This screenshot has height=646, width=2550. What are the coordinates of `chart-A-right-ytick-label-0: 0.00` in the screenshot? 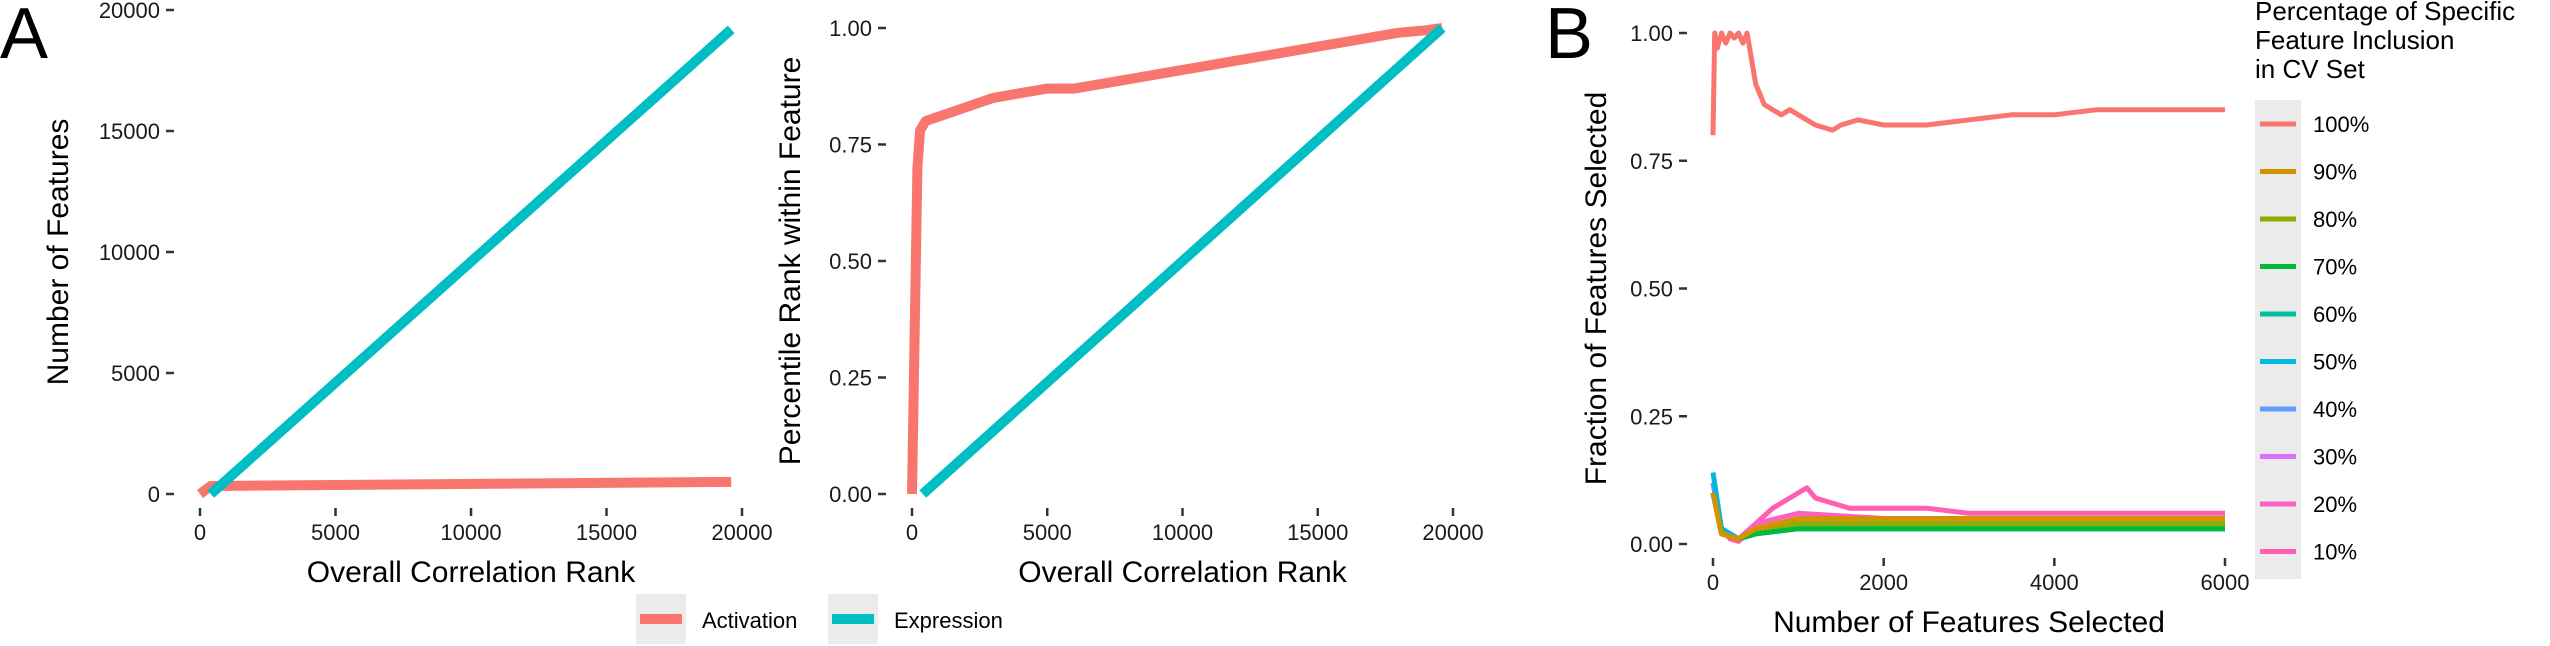 It's located at (850, 494).